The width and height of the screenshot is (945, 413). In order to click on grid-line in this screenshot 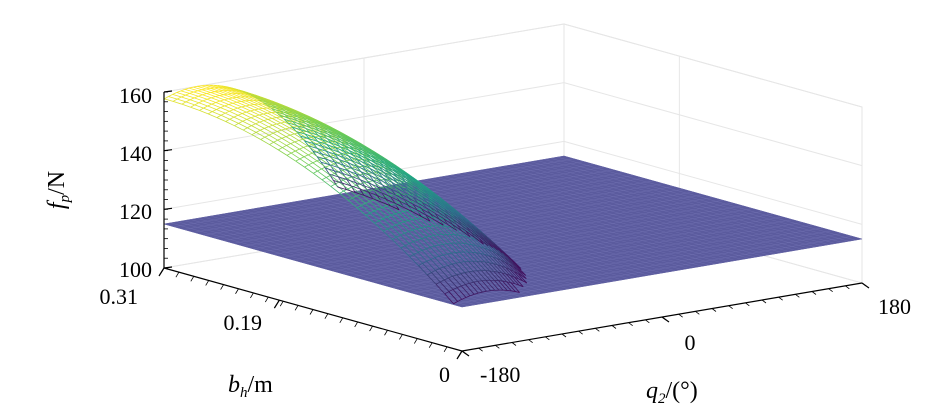, I will do `click(713, 124)`.